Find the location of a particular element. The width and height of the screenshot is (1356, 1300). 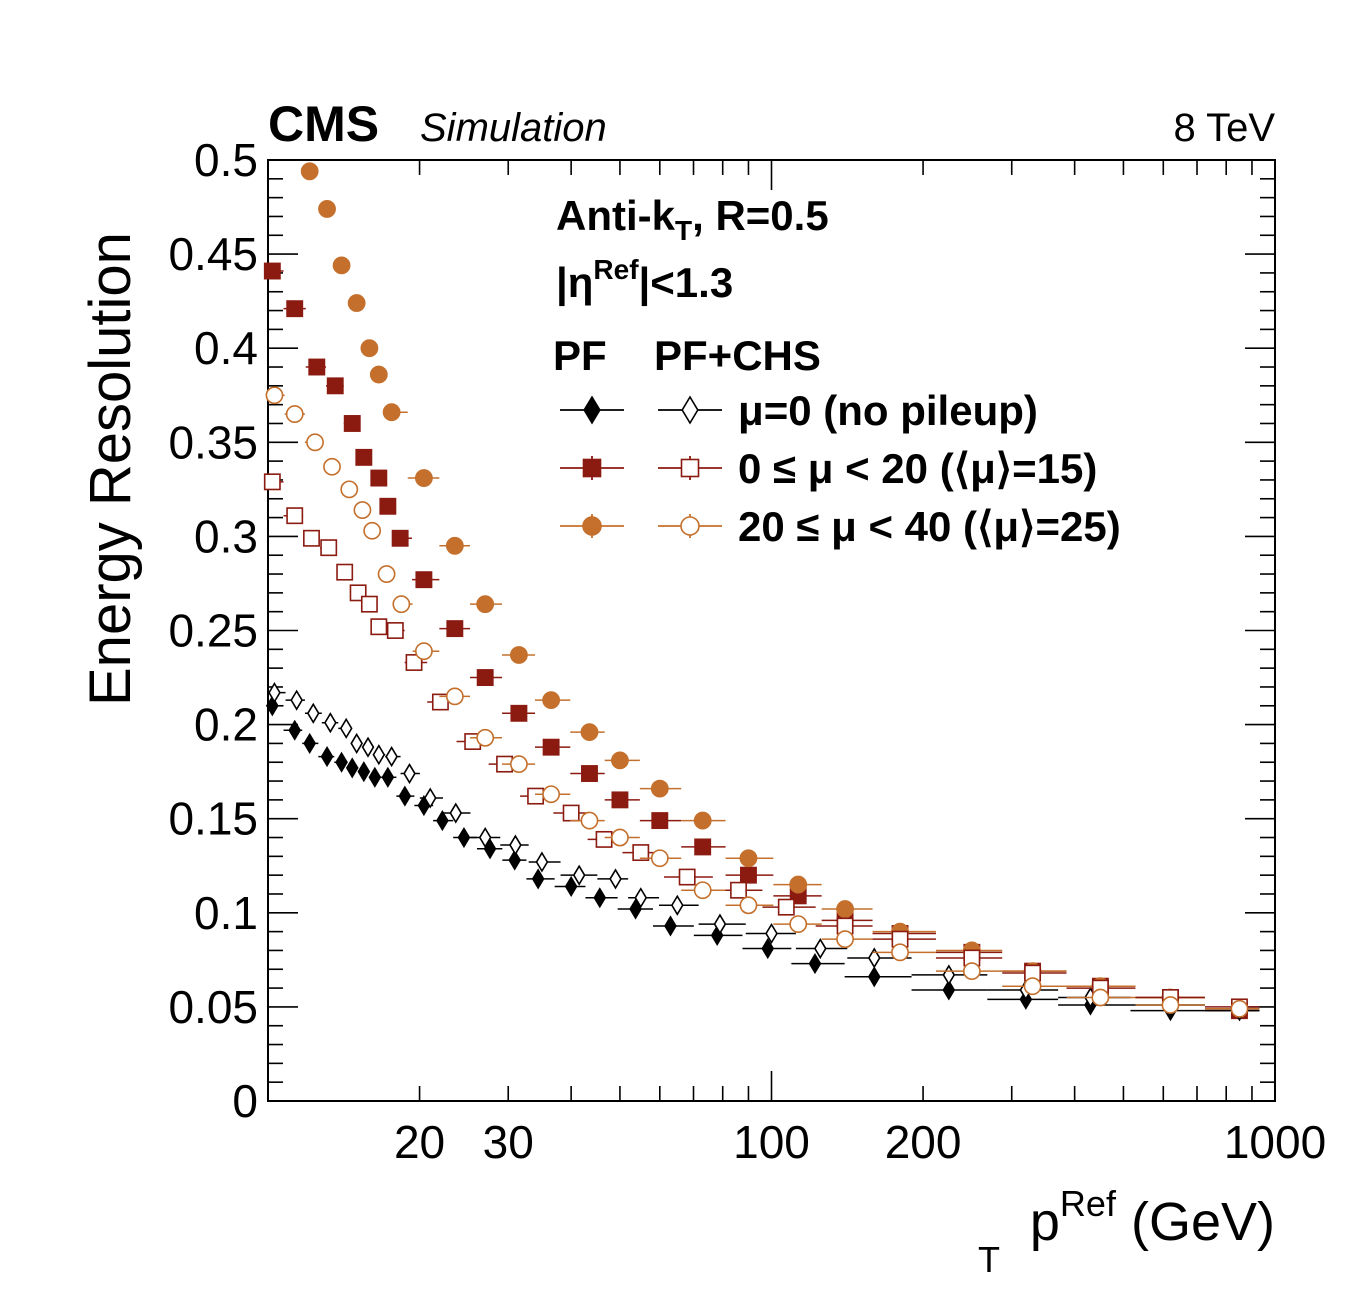

x-axis-title: pRef (GeV) is located at coordinates (1152, 1217).